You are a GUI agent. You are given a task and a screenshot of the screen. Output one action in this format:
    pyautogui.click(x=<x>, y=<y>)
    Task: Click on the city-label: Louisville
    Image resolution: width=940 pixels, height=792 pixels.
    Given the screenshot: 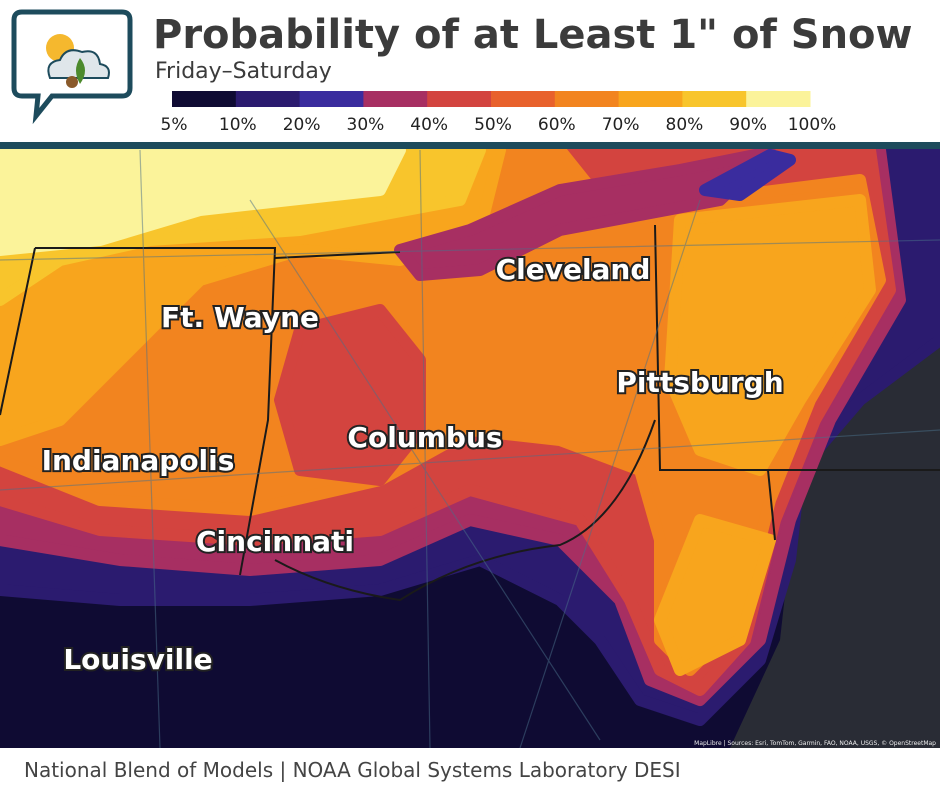 What is the action you would take?
    pyautogui.click(x=137, y=659)
    